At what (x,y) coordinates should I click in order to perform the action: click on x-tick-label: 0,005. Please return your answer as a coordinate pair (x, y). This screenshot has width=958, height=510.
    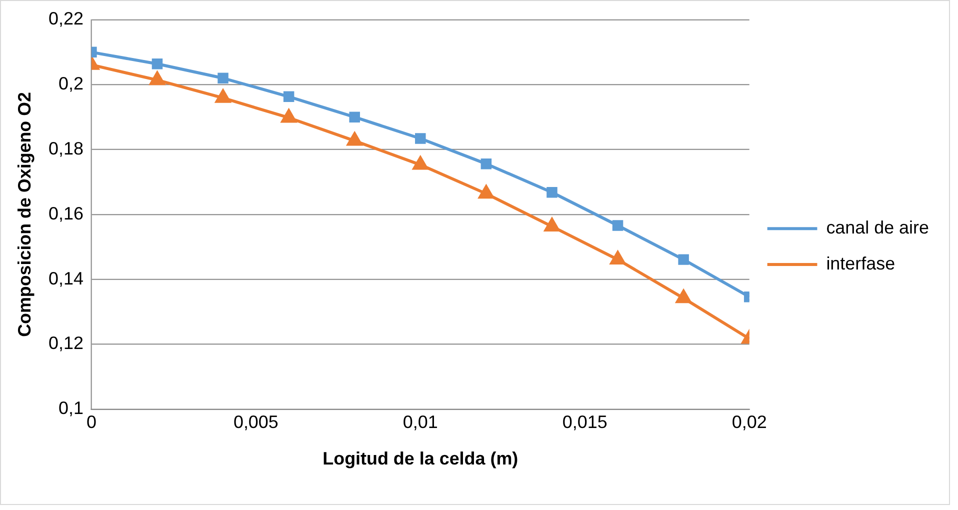
    Looking at the image, I should click on (255, 422).